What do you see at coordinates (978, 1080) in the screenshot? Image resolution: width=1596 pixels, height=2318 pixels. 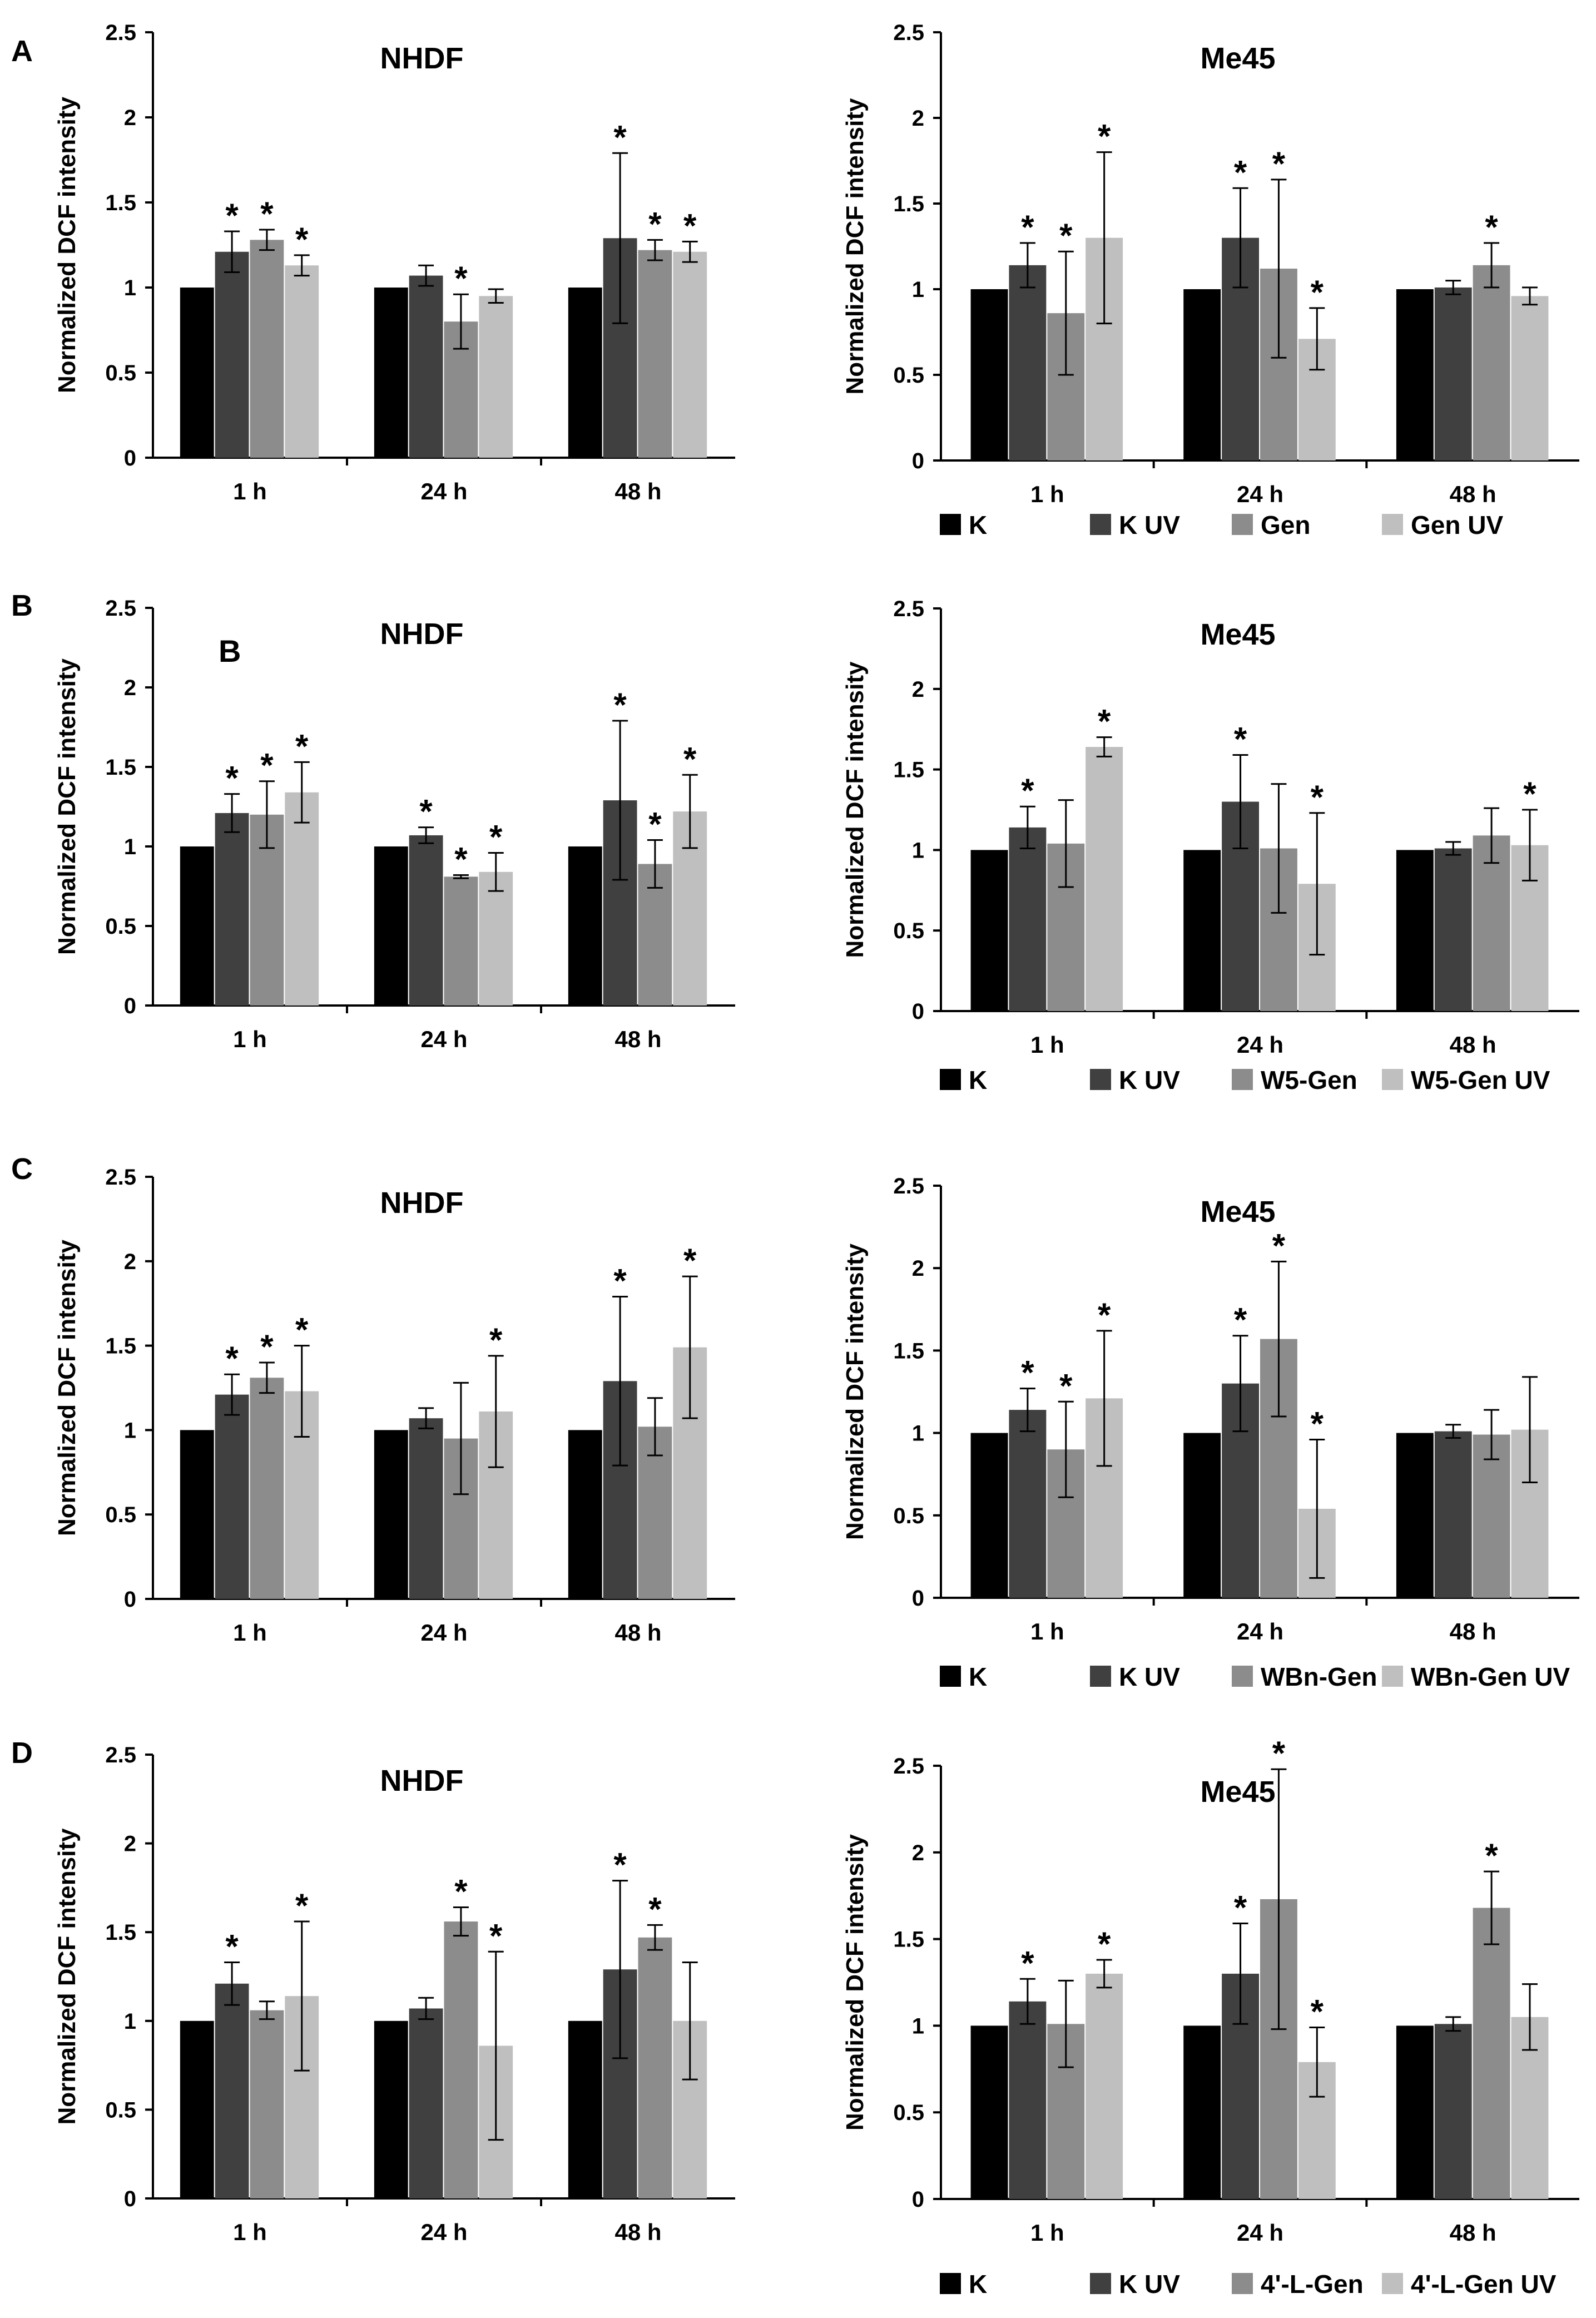 I see `legend-label: K` at bounding box center [978, 1080].